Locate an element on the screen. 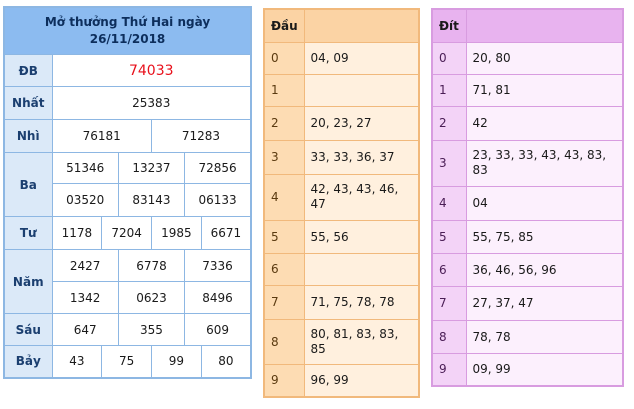  dit-digit: 7 is located at coordinates (449, 303).